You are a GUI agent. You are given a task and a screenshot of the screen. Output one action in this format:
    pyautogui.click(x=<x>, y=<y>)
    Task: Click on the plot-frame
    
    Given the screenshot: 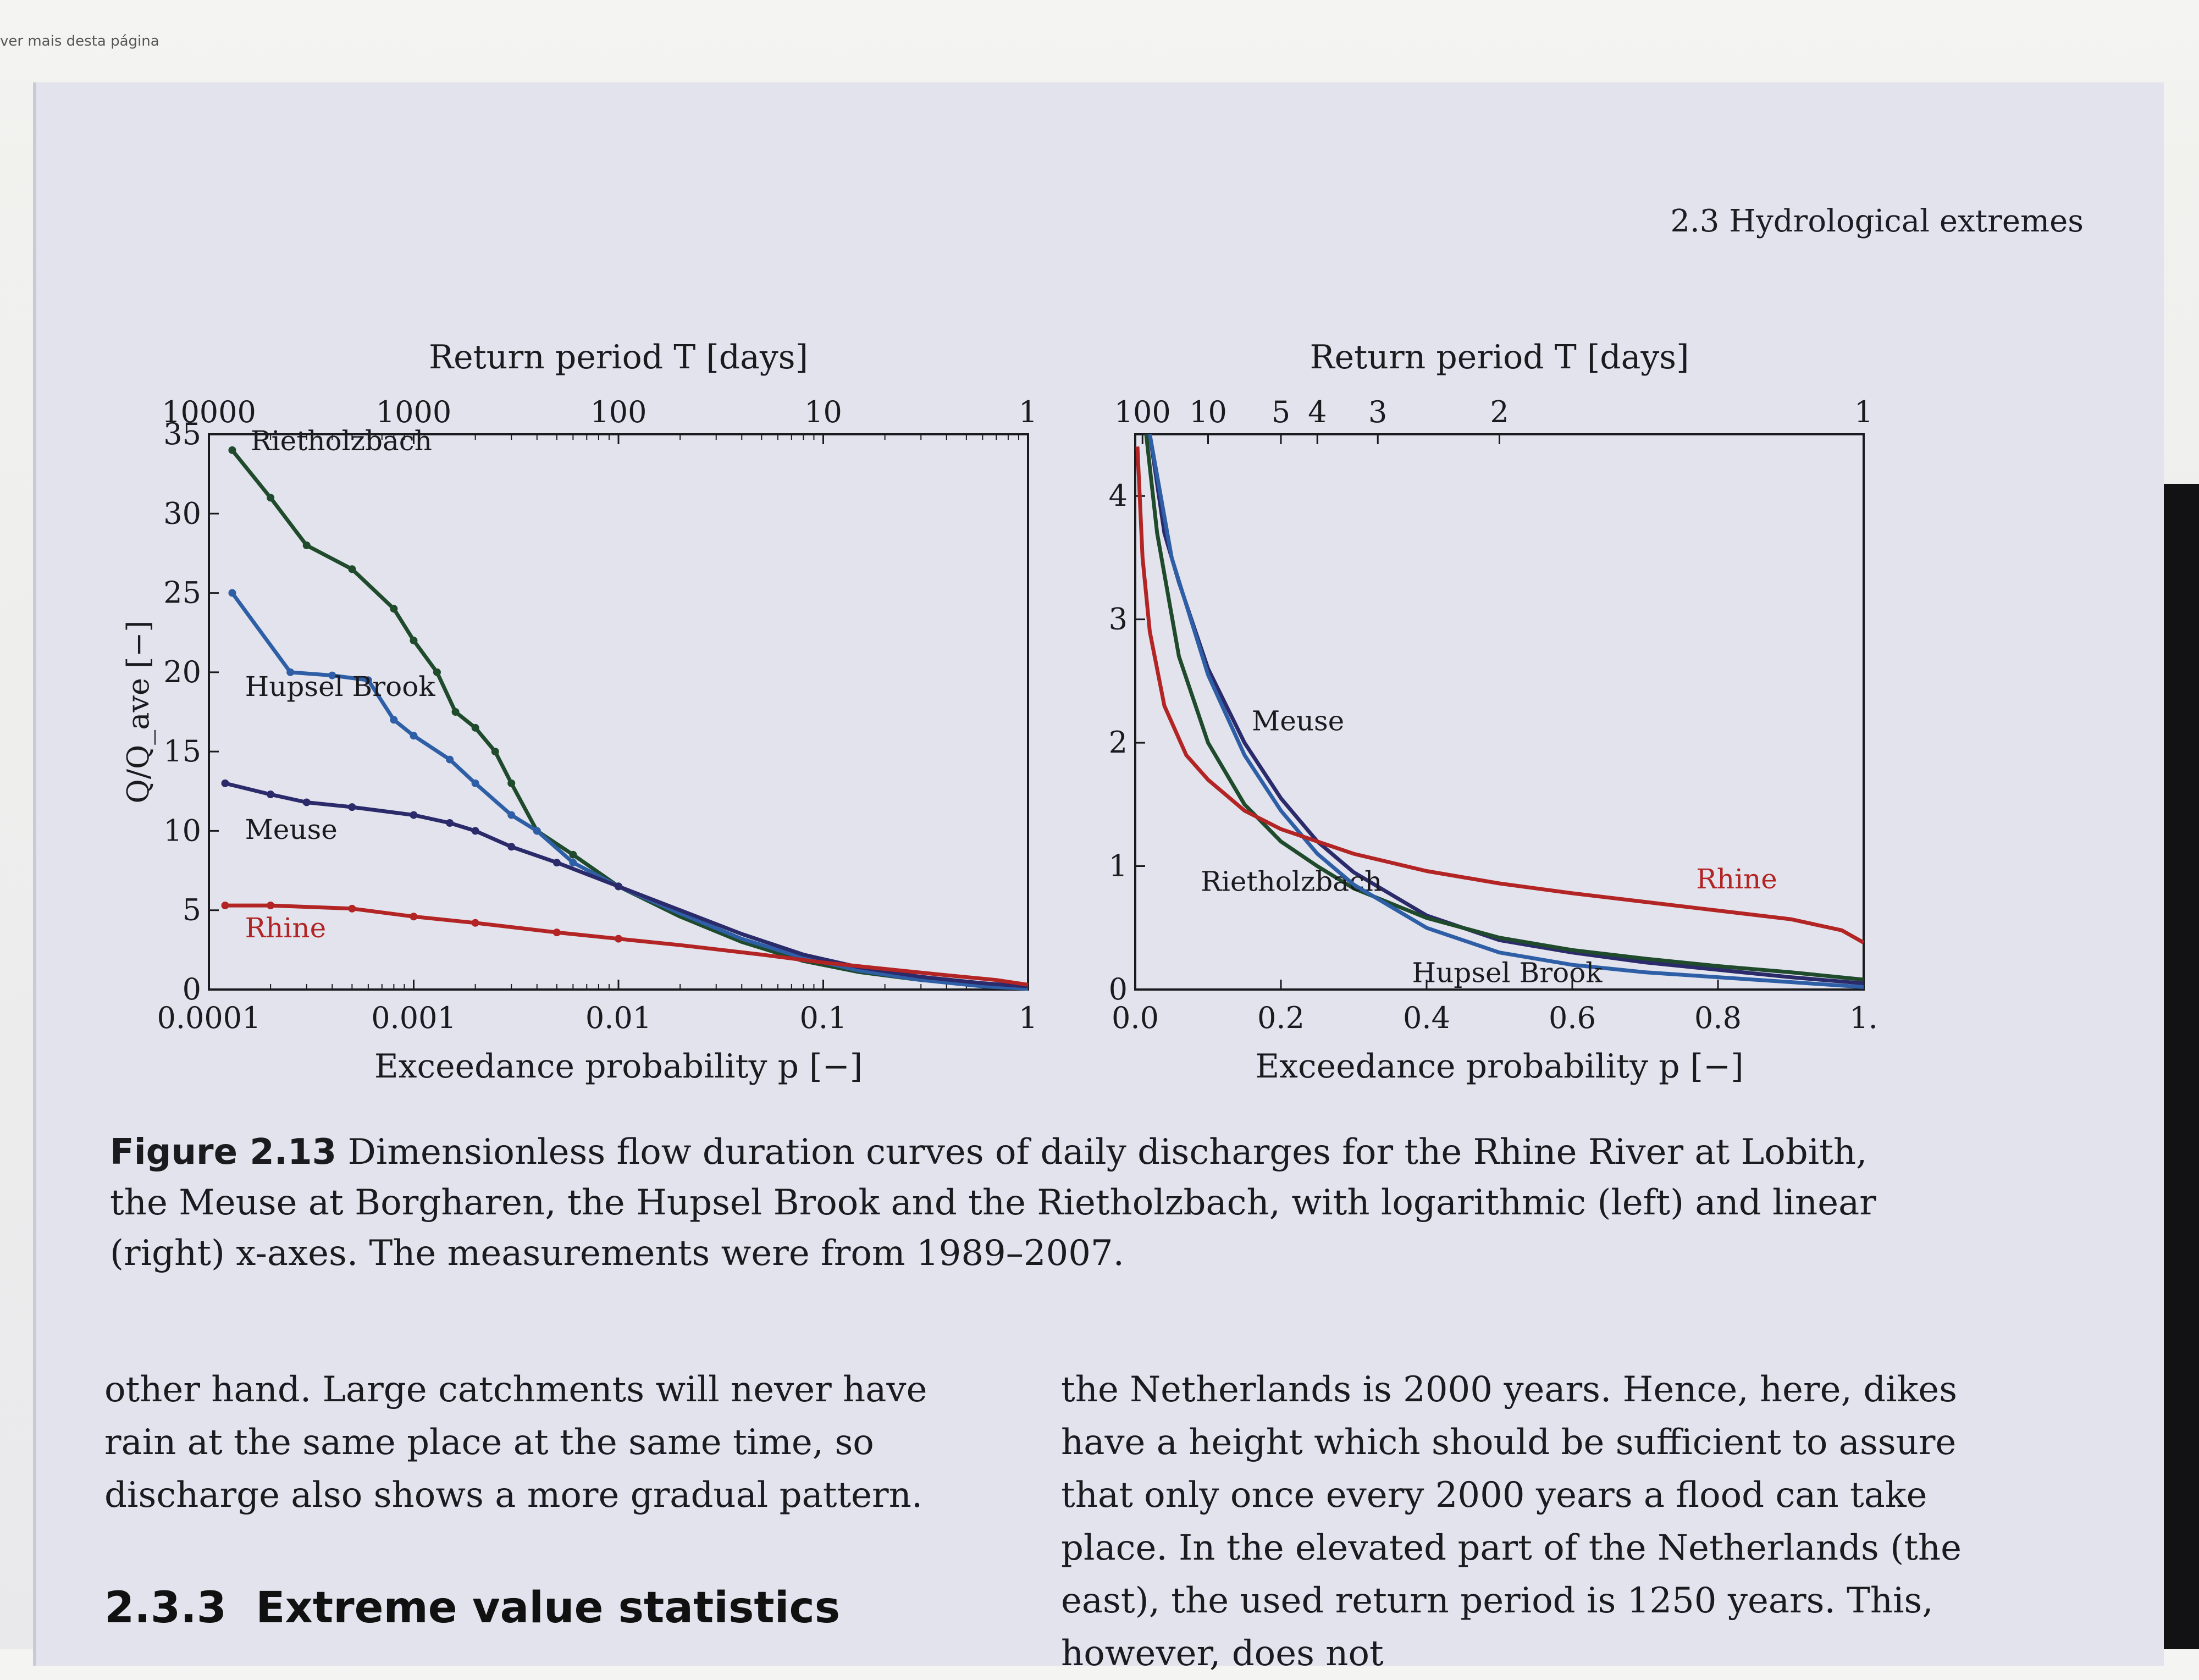 What is the action you would take?
    pyautogui.click(x=1499, y=712)
    